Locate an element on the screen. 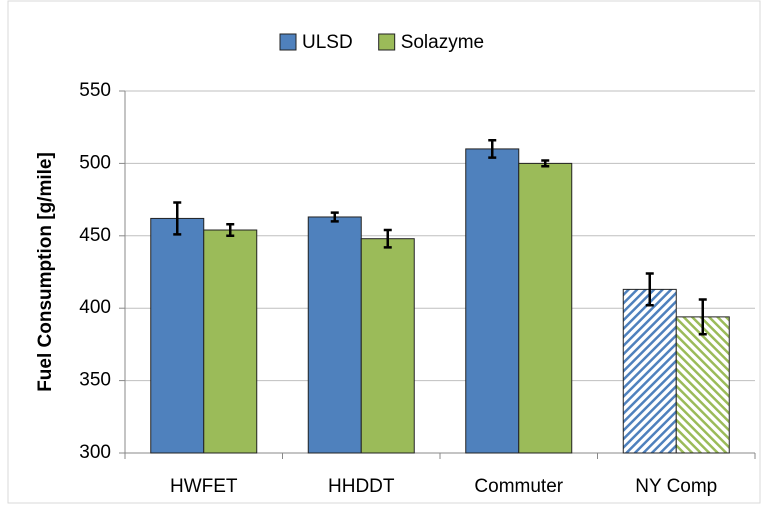 The image size is (764, 508). y-tick-label: 350 is located at coordinates (95, 380).